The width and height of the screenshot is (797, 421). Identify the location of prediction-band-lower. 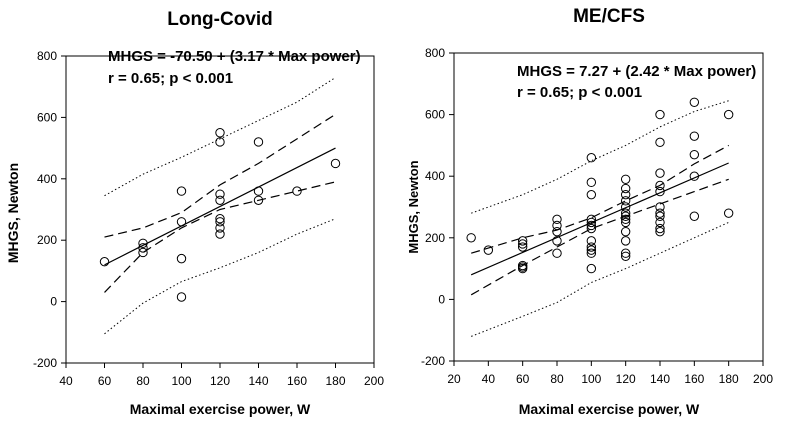
(600, 279).